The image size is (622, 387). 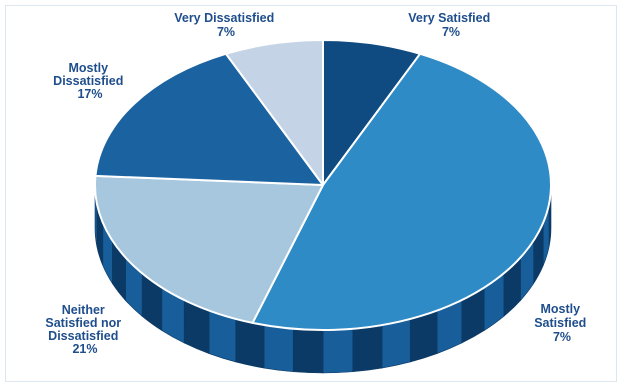 I want to click on pie-slice-very-dissatisfied, so click(x=274, y=112).